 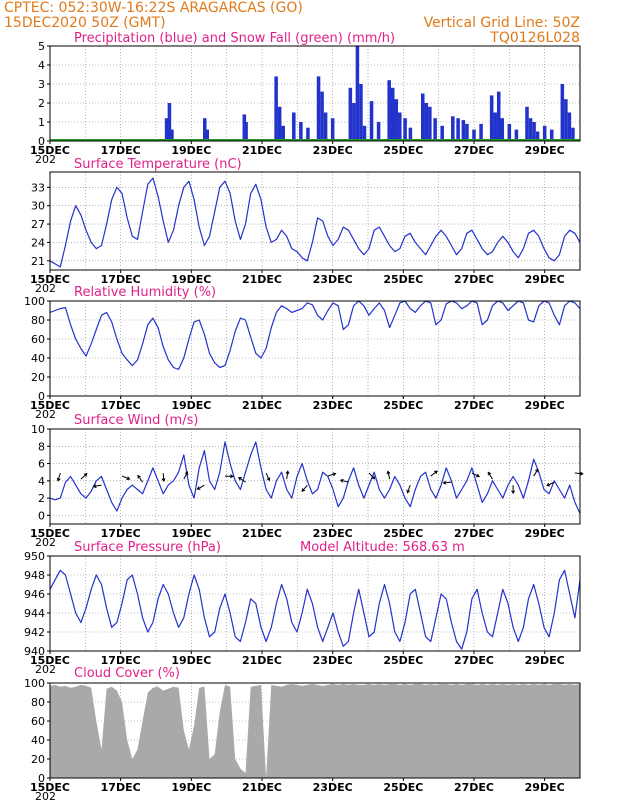 I want to click on panel-title-pressure: Surface Pressure (hPa), so click(x=147, y=547).